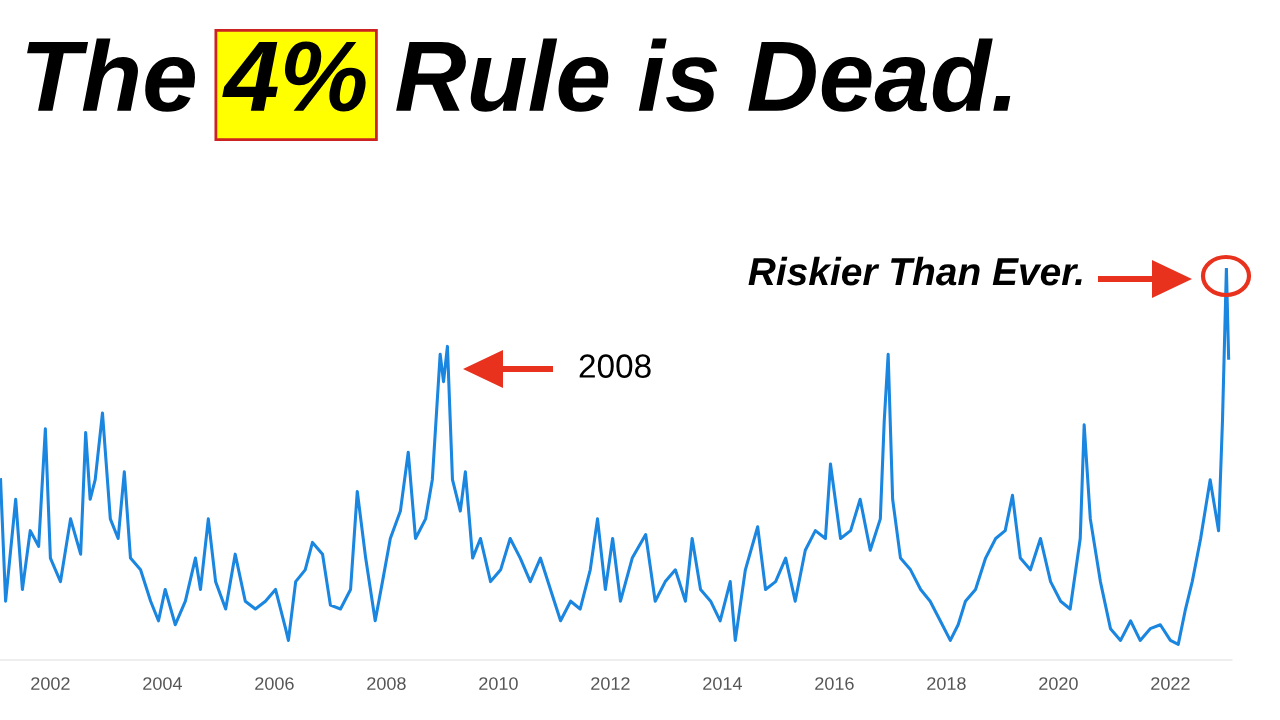 This screenshot has width=1280, height=720. I want to click on x-tick-label: 2020, so click(1058, 683).